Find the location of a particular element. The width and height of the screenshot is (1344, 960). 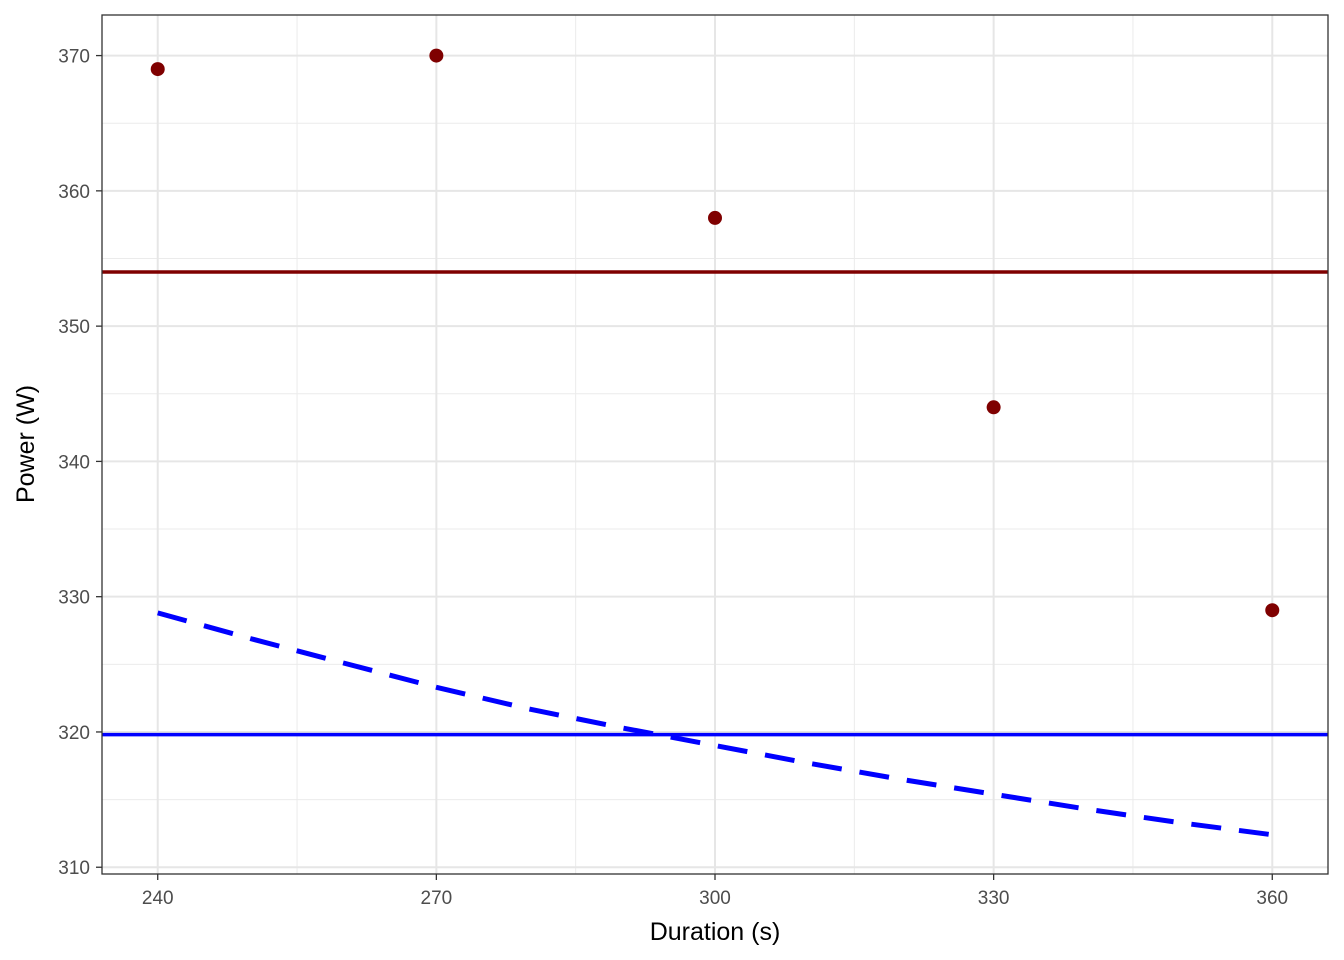

x-axis: 240 270 300 330 360 is located at coordinates (715, 891).